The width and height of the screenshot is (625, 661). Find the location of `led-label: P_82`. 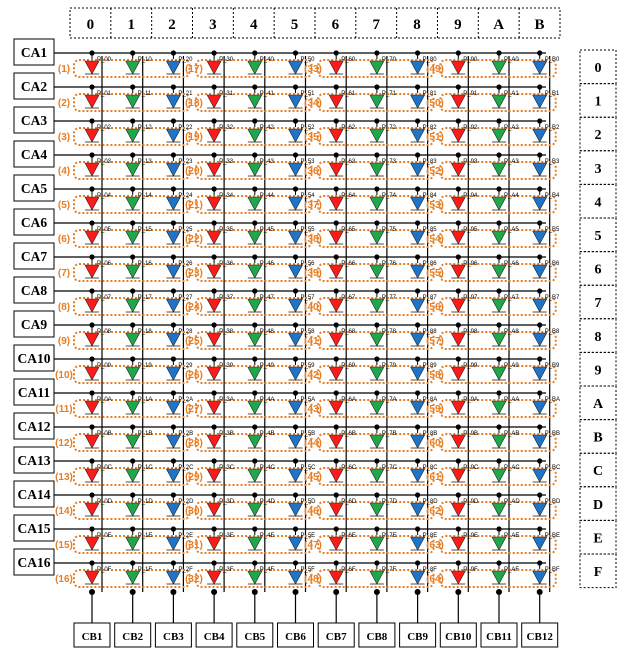

led-label: P_82 is located at coordinates (430, 128).